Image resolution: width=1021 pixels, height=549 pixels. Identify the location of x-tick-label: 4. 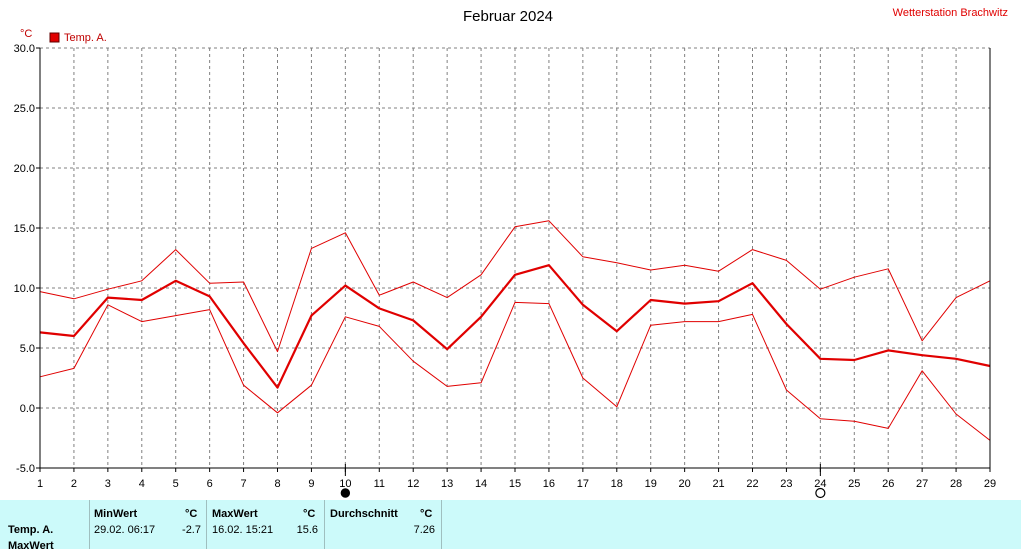
(142, 484).